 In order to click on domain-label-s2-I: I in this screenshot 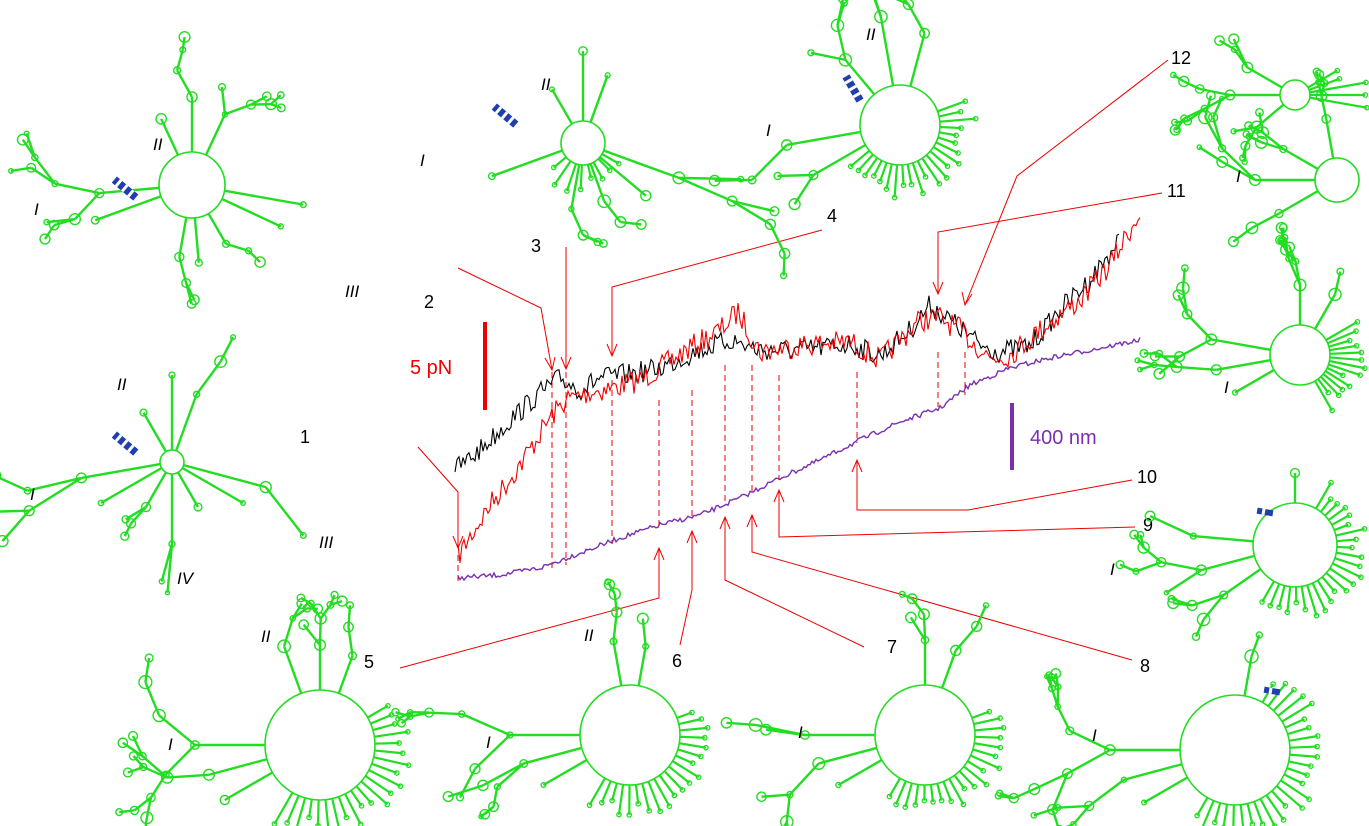, I will do `click(36, 209)`.